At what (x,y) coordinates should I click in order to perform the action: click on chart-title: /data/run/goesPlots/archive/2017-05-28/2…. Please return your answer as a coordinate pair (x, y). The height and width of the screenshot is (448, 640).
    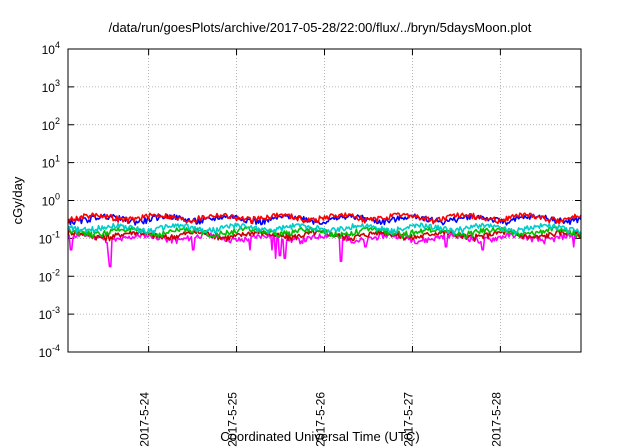
    Looking at the image, I should click on (320, 27).